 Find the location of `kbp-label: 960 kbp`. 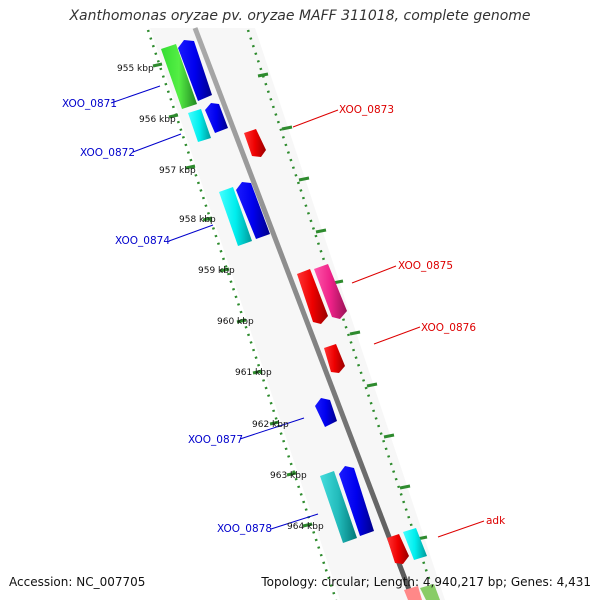

kbp-label: 960 kbp is located at coordinates (235, 322).